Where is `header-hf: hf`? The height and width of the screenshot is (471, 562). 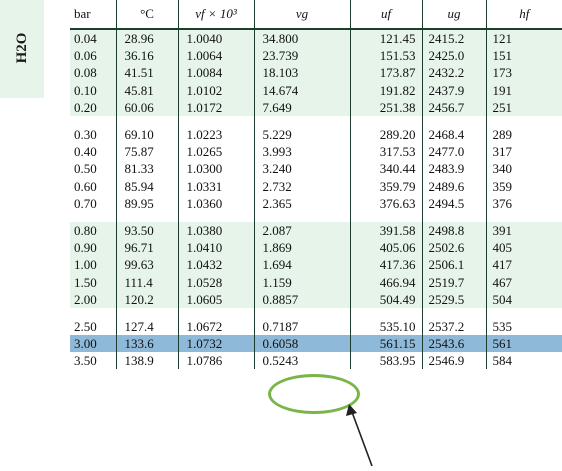
header-hf: hf is located at coordinates (523, 15).